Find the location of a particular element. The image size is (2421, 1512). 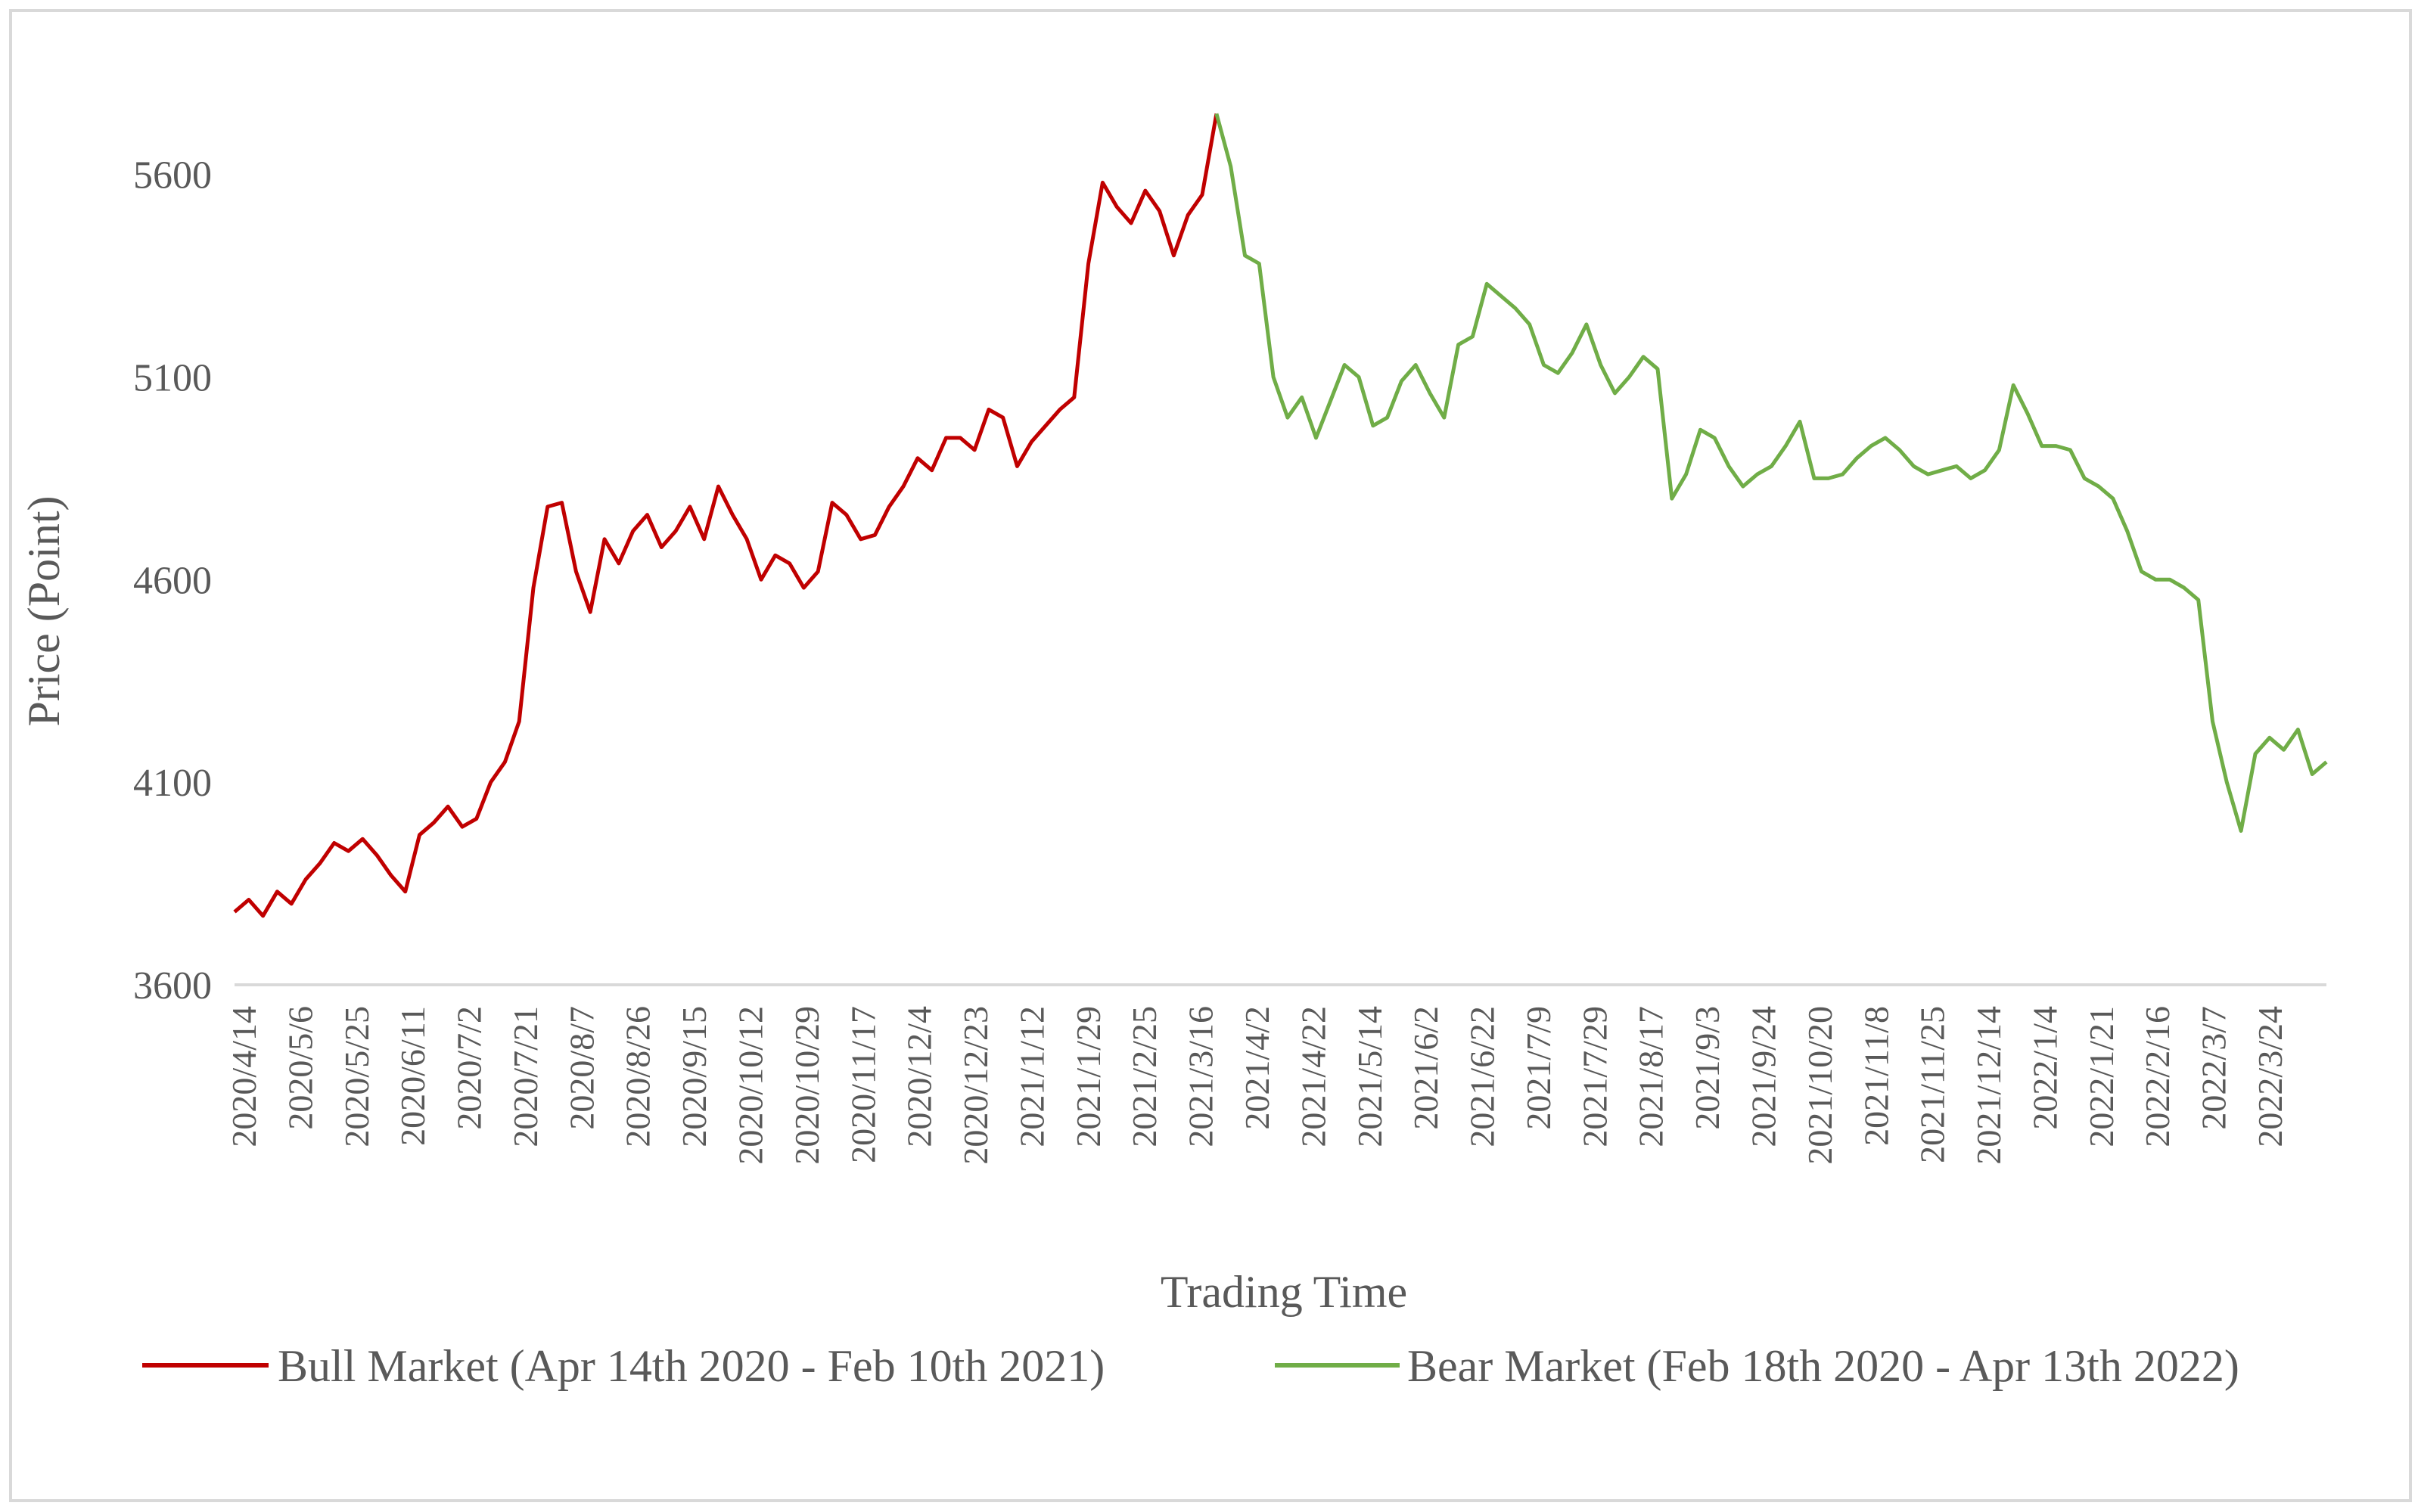

x-tick-label: 2020/5/6 is located at coordinates (300, 1068).